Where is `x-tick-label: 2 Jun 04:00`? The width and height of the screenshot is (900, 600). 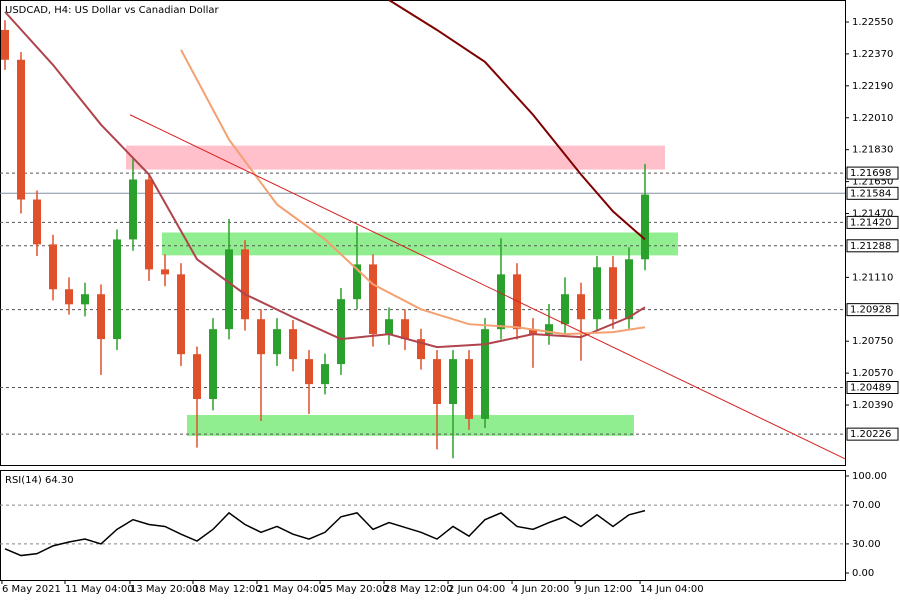 x-tick-label: 2 Jun 04:00 is located at coordinates (476, 589).